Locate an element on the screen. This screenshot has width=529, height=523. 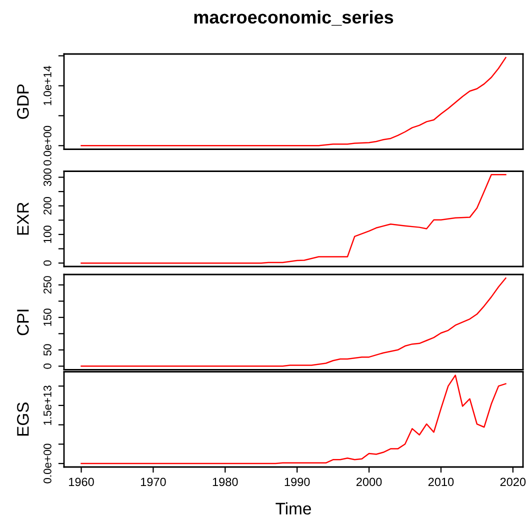
chart-title: macroeconomic_series is located at coordinates (294, 18).